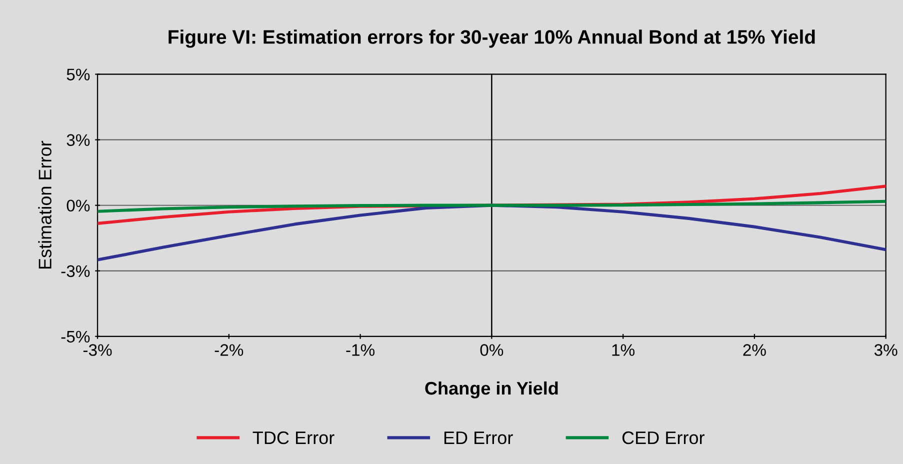  Describe the element at coordinates (492, 206) in the screenshot. I see `line-series` at that location.